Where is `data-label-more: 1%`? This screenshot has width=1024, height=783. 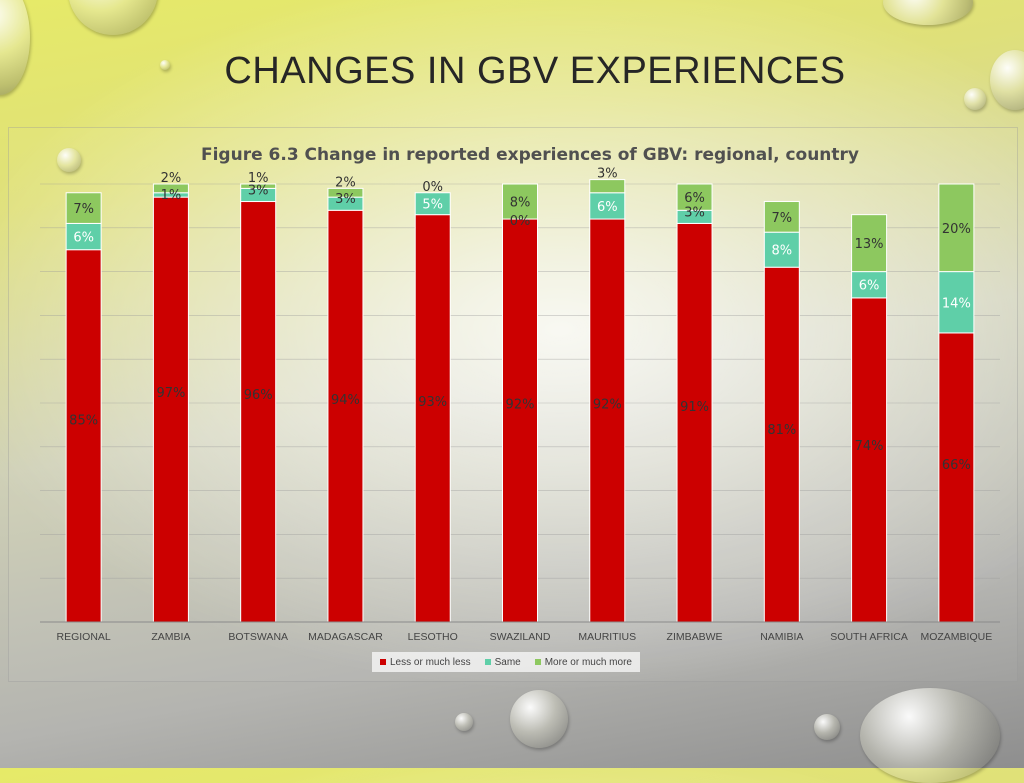 data-label-more: 1% is located at coordinates (258, 178).